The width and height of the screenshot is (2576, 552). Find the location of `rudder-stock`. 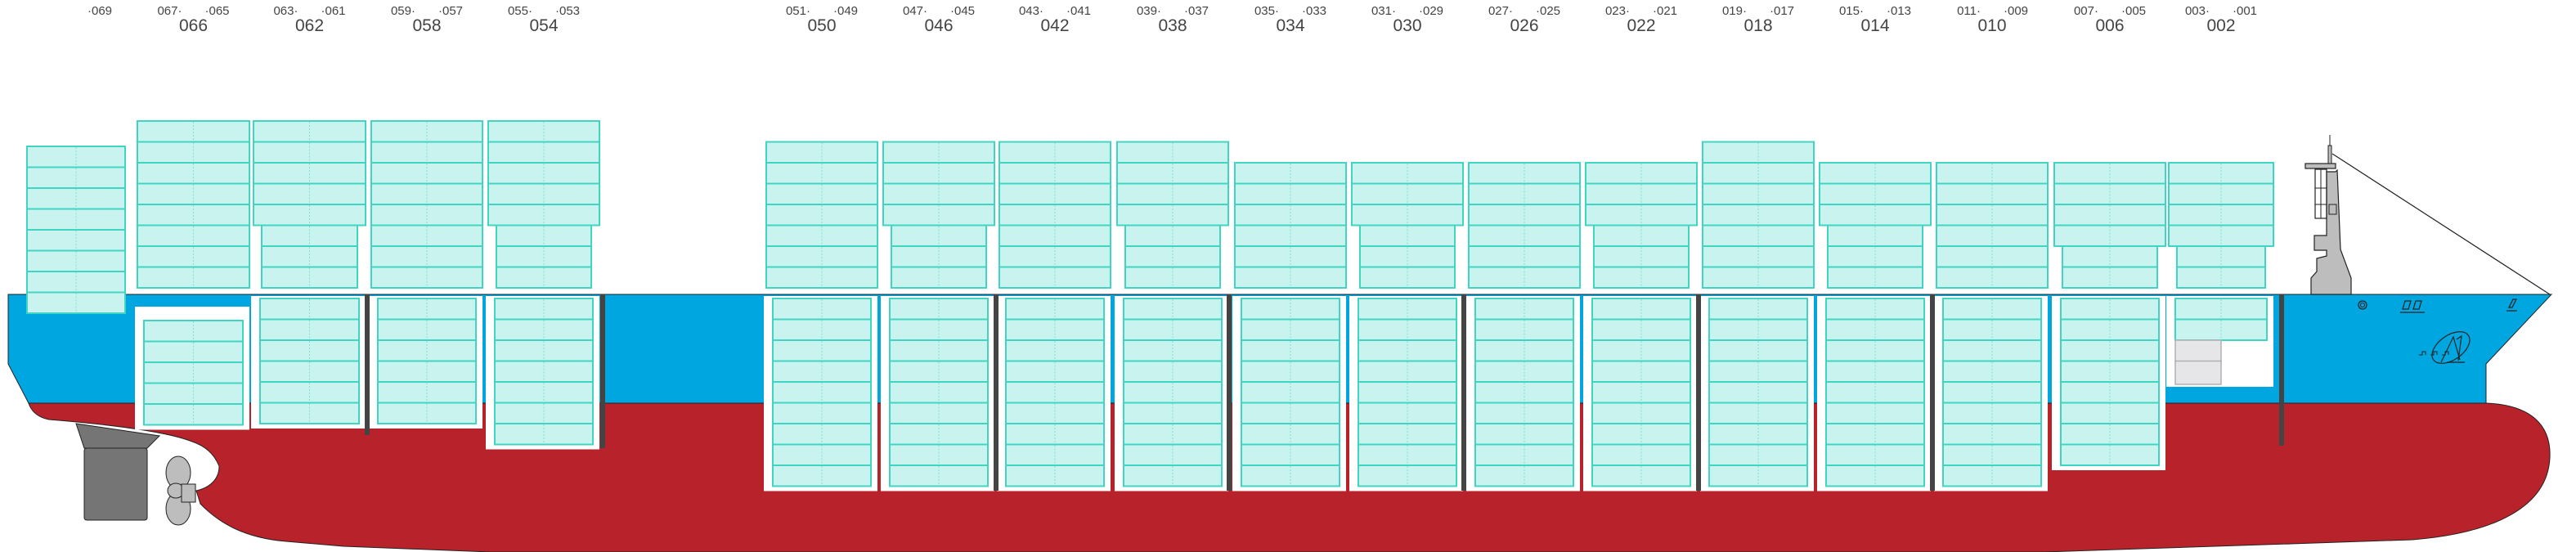

rudder-stock is located at coordinates (118, 436).